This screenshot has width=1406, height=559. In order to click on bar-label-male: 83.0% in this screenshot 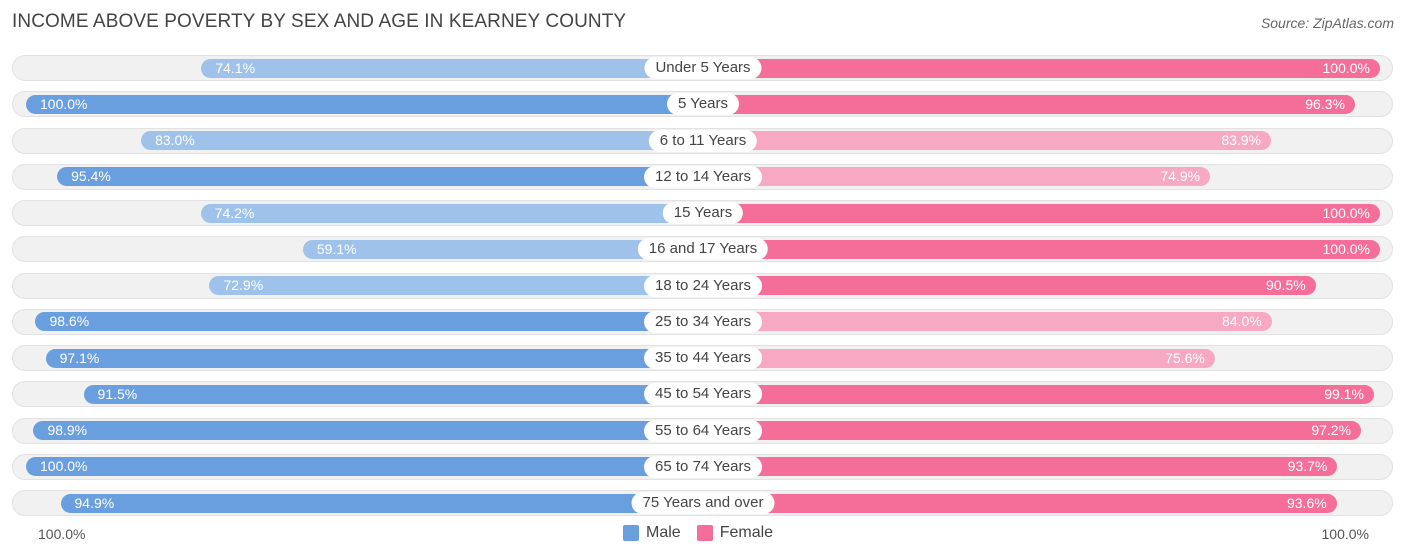, I will do `click(175, 140)`.